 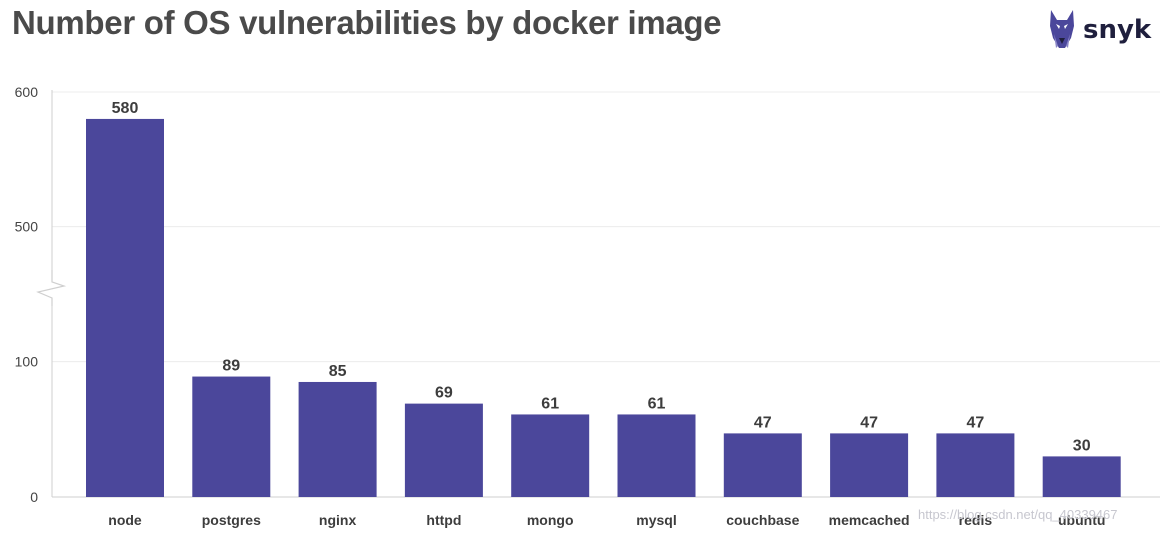 I want to click on category-label: nginx, so click(x=338, y=520).